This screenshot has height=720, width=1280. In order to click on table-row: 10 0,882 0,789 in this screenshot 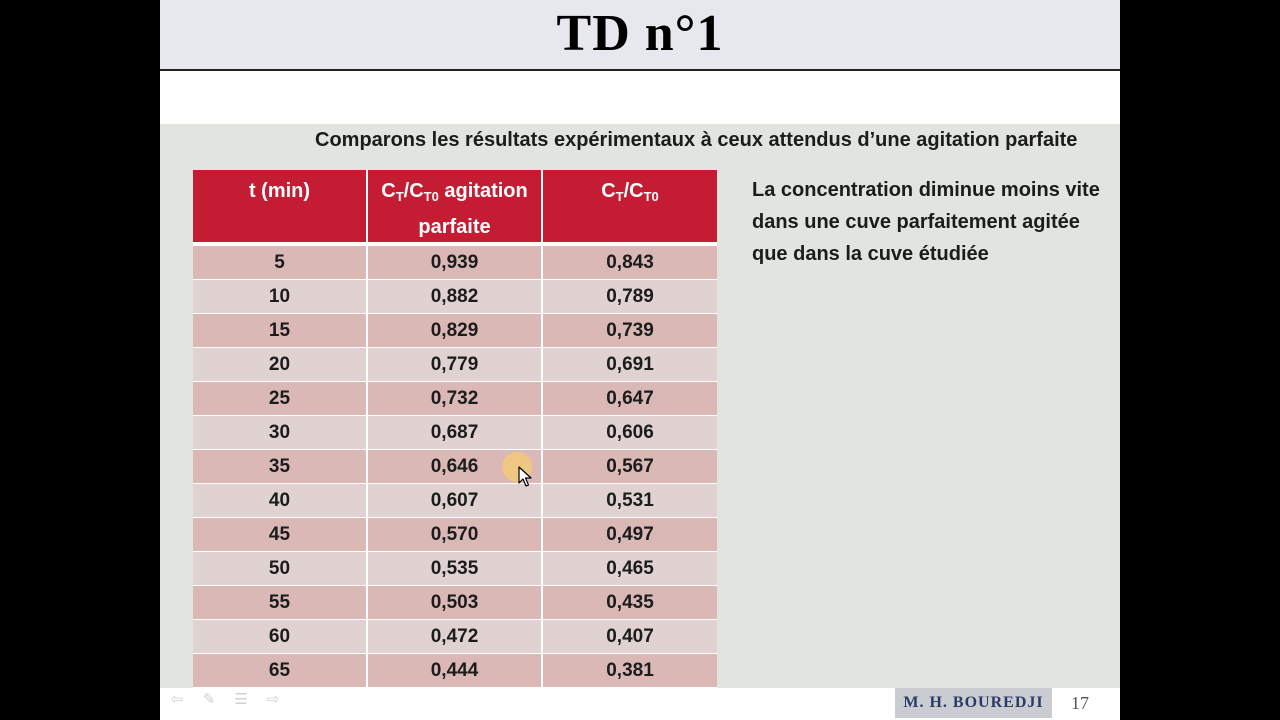, I will do `click(455, 297)`.